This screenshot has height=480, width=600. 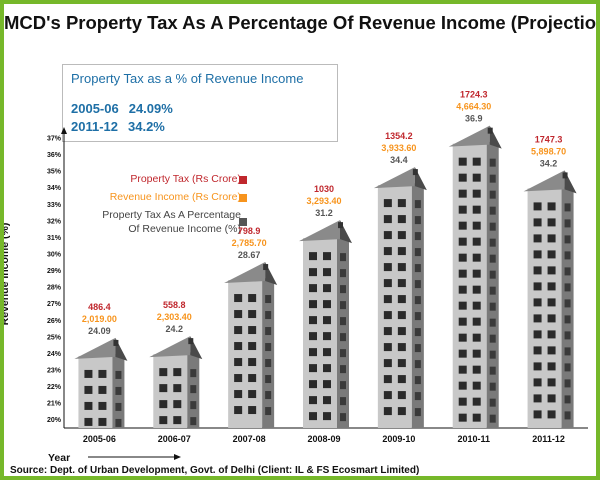 What do you see at coordinates (399, 160) in the screenshot?
I see `data-label-percentage: 34.4` at bounding box center [399, 160].